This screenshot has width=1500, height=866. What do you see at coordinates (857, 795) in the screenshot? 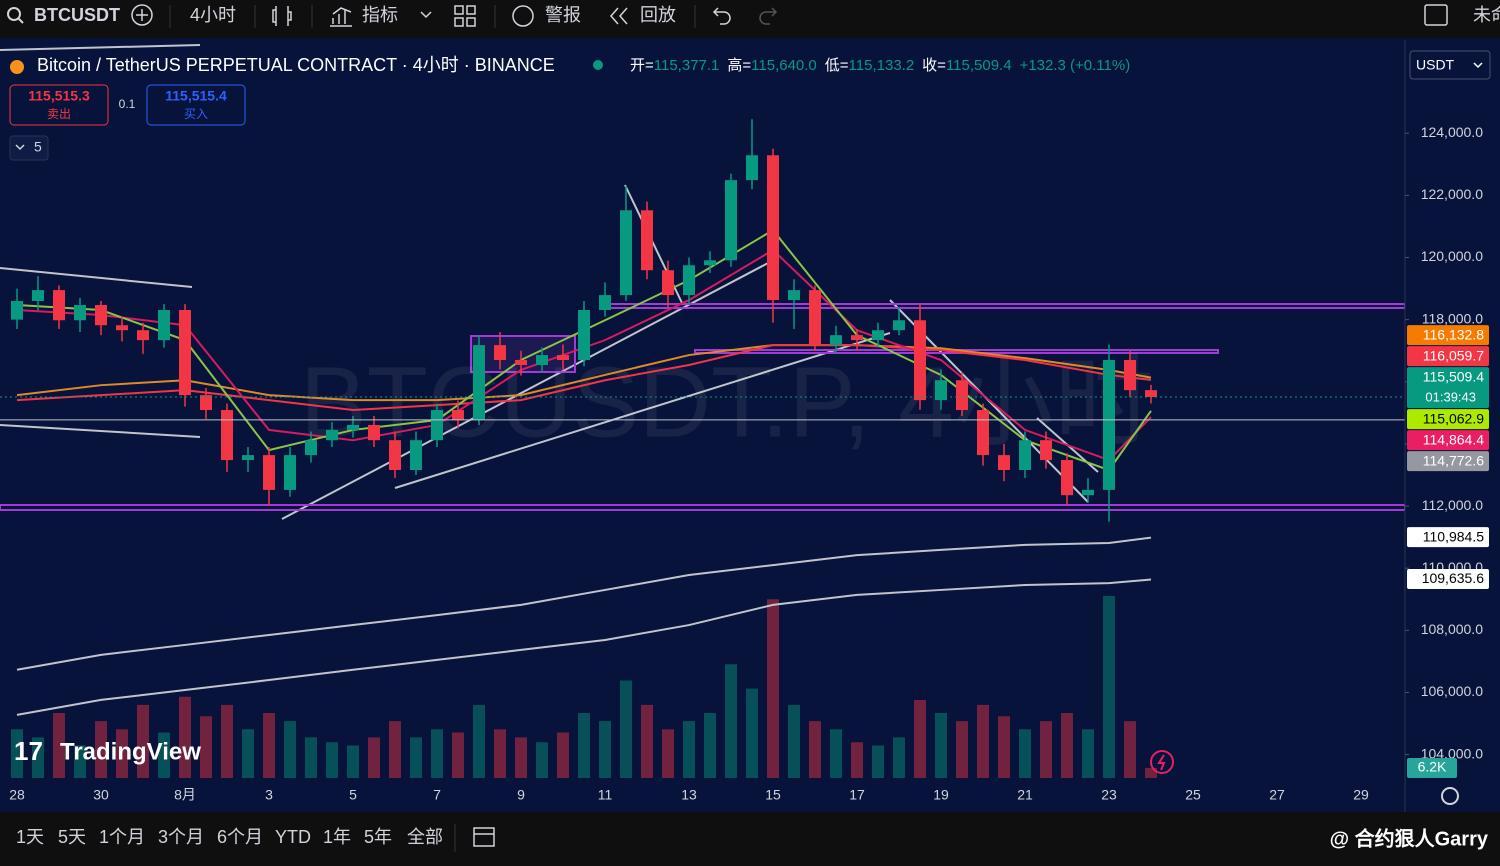
I see `x-tick-label: 17` at bounding box center [857, 795].